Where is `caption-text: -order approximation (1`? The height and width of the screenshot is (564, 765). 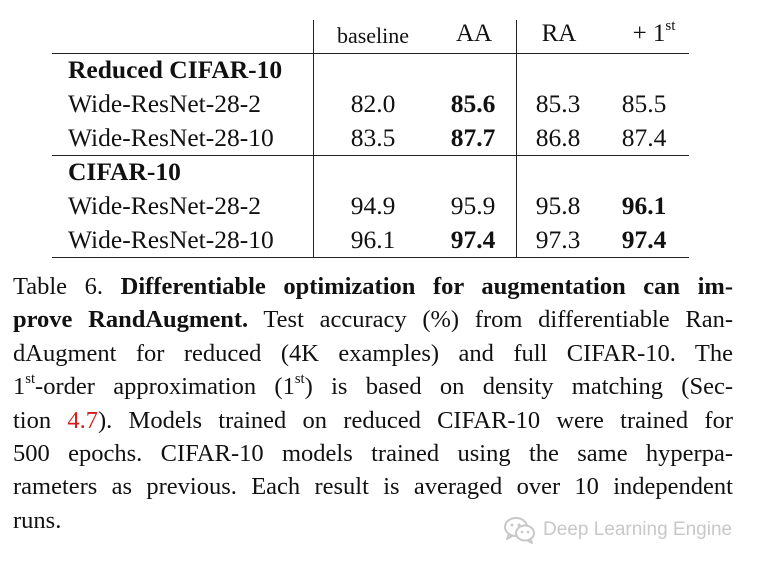
caption-text: -order approximation (1 is located at coordinates (165, 387).